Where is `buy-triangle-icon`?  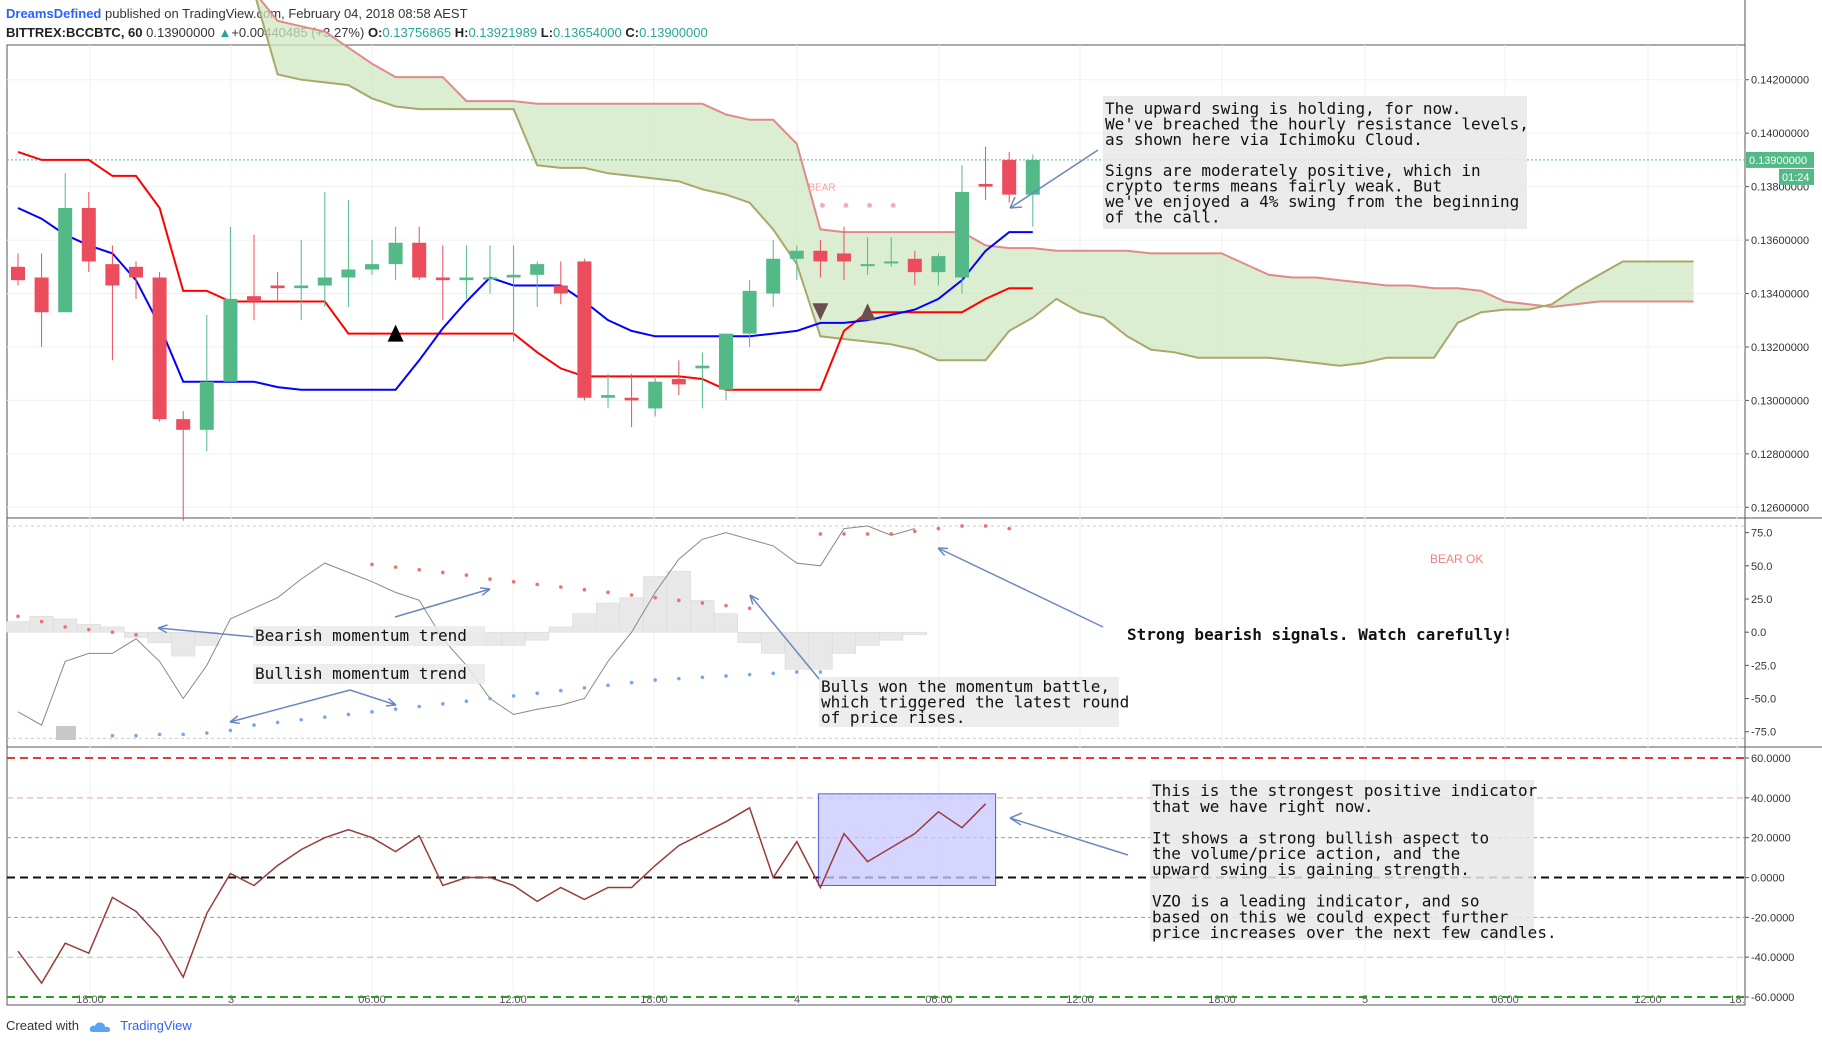 buy-triangle-icon is located at coordinates (867, 312).